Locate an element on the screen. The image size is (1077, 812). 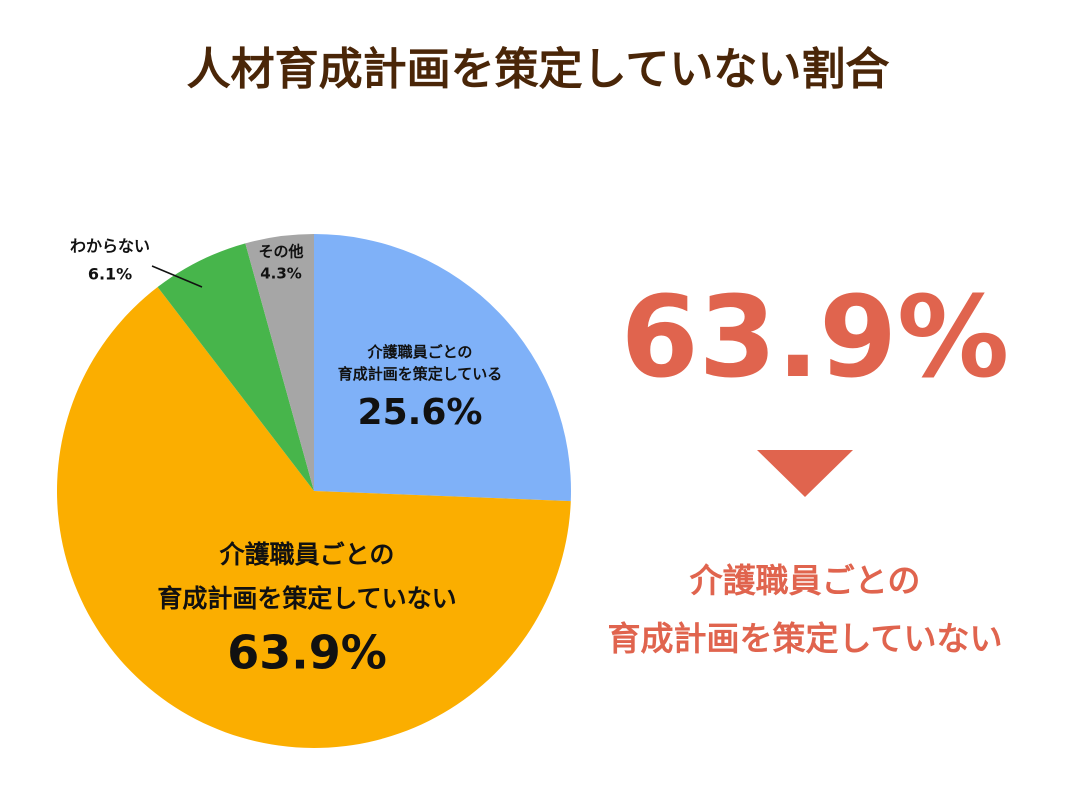
slice-label: 介護職員ごとの育成計画を策定している is located at coordinates (420, 363).